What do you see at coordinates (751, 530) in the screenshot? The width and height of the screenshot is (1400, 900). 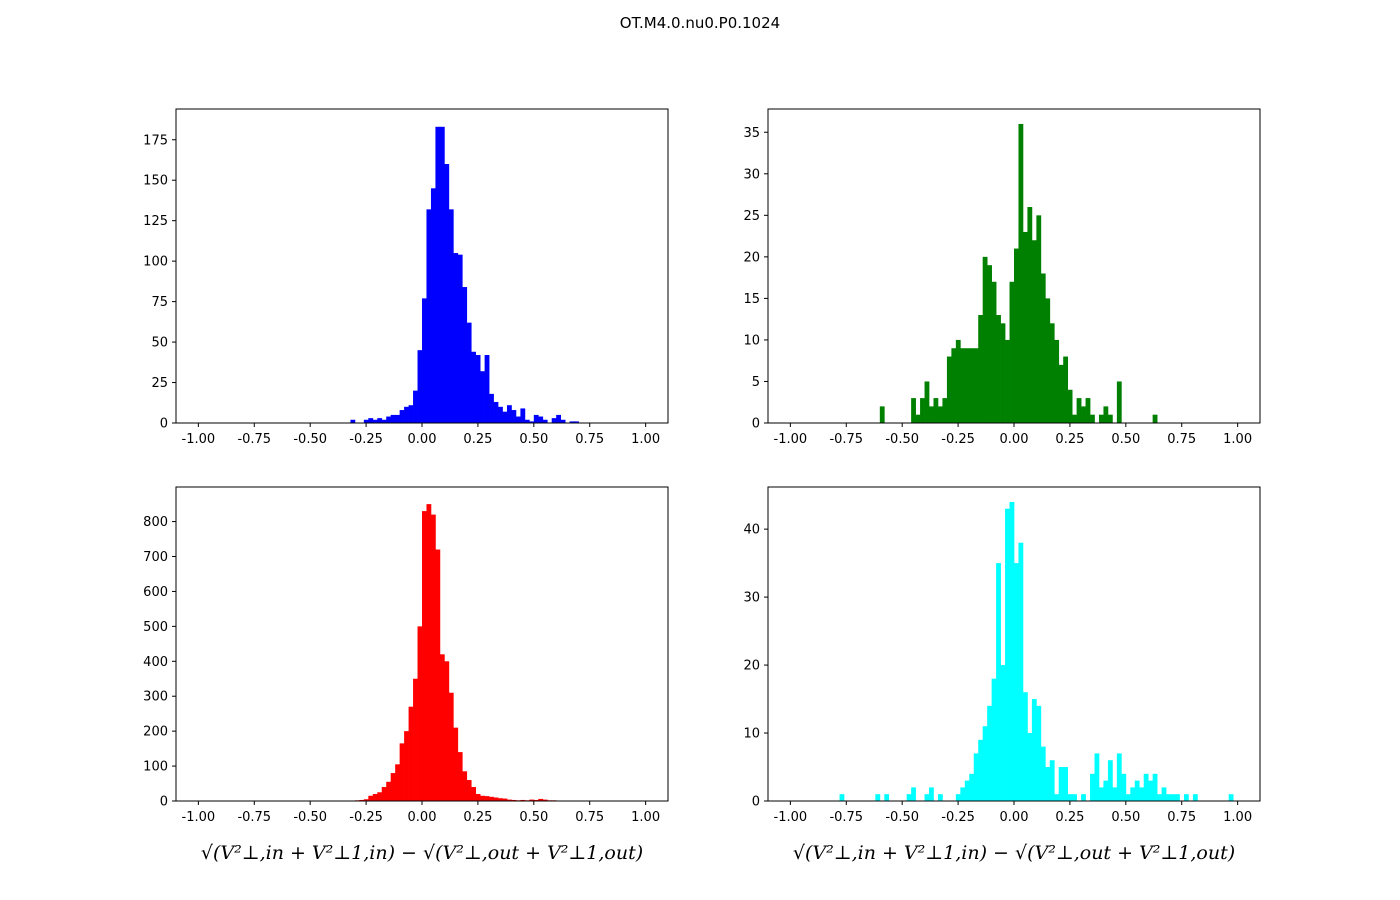 I see `y-tick-label: 40` at bounding box center [751, 530].